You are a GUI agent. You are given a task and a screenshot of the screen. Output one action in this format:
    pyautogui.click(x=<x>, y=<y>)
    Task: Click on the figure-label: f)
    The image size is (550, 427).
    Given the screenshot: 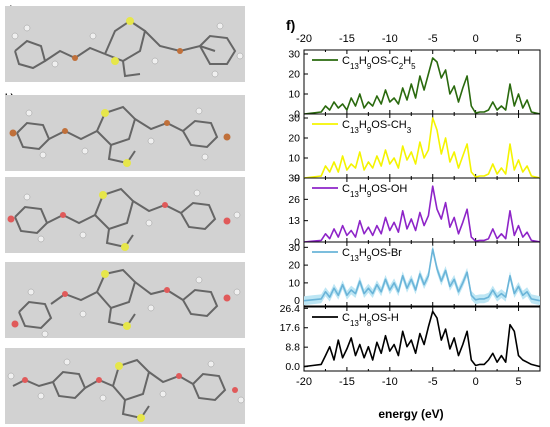 What is the action you would take?
    pyautogui.click(x=290, y=25)
    